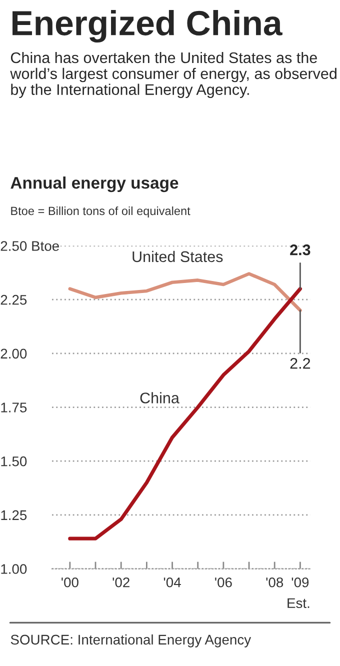 This screenshot has width=340, height=666. I want to click on y-tick-label: 2.00, so click(13, 353).